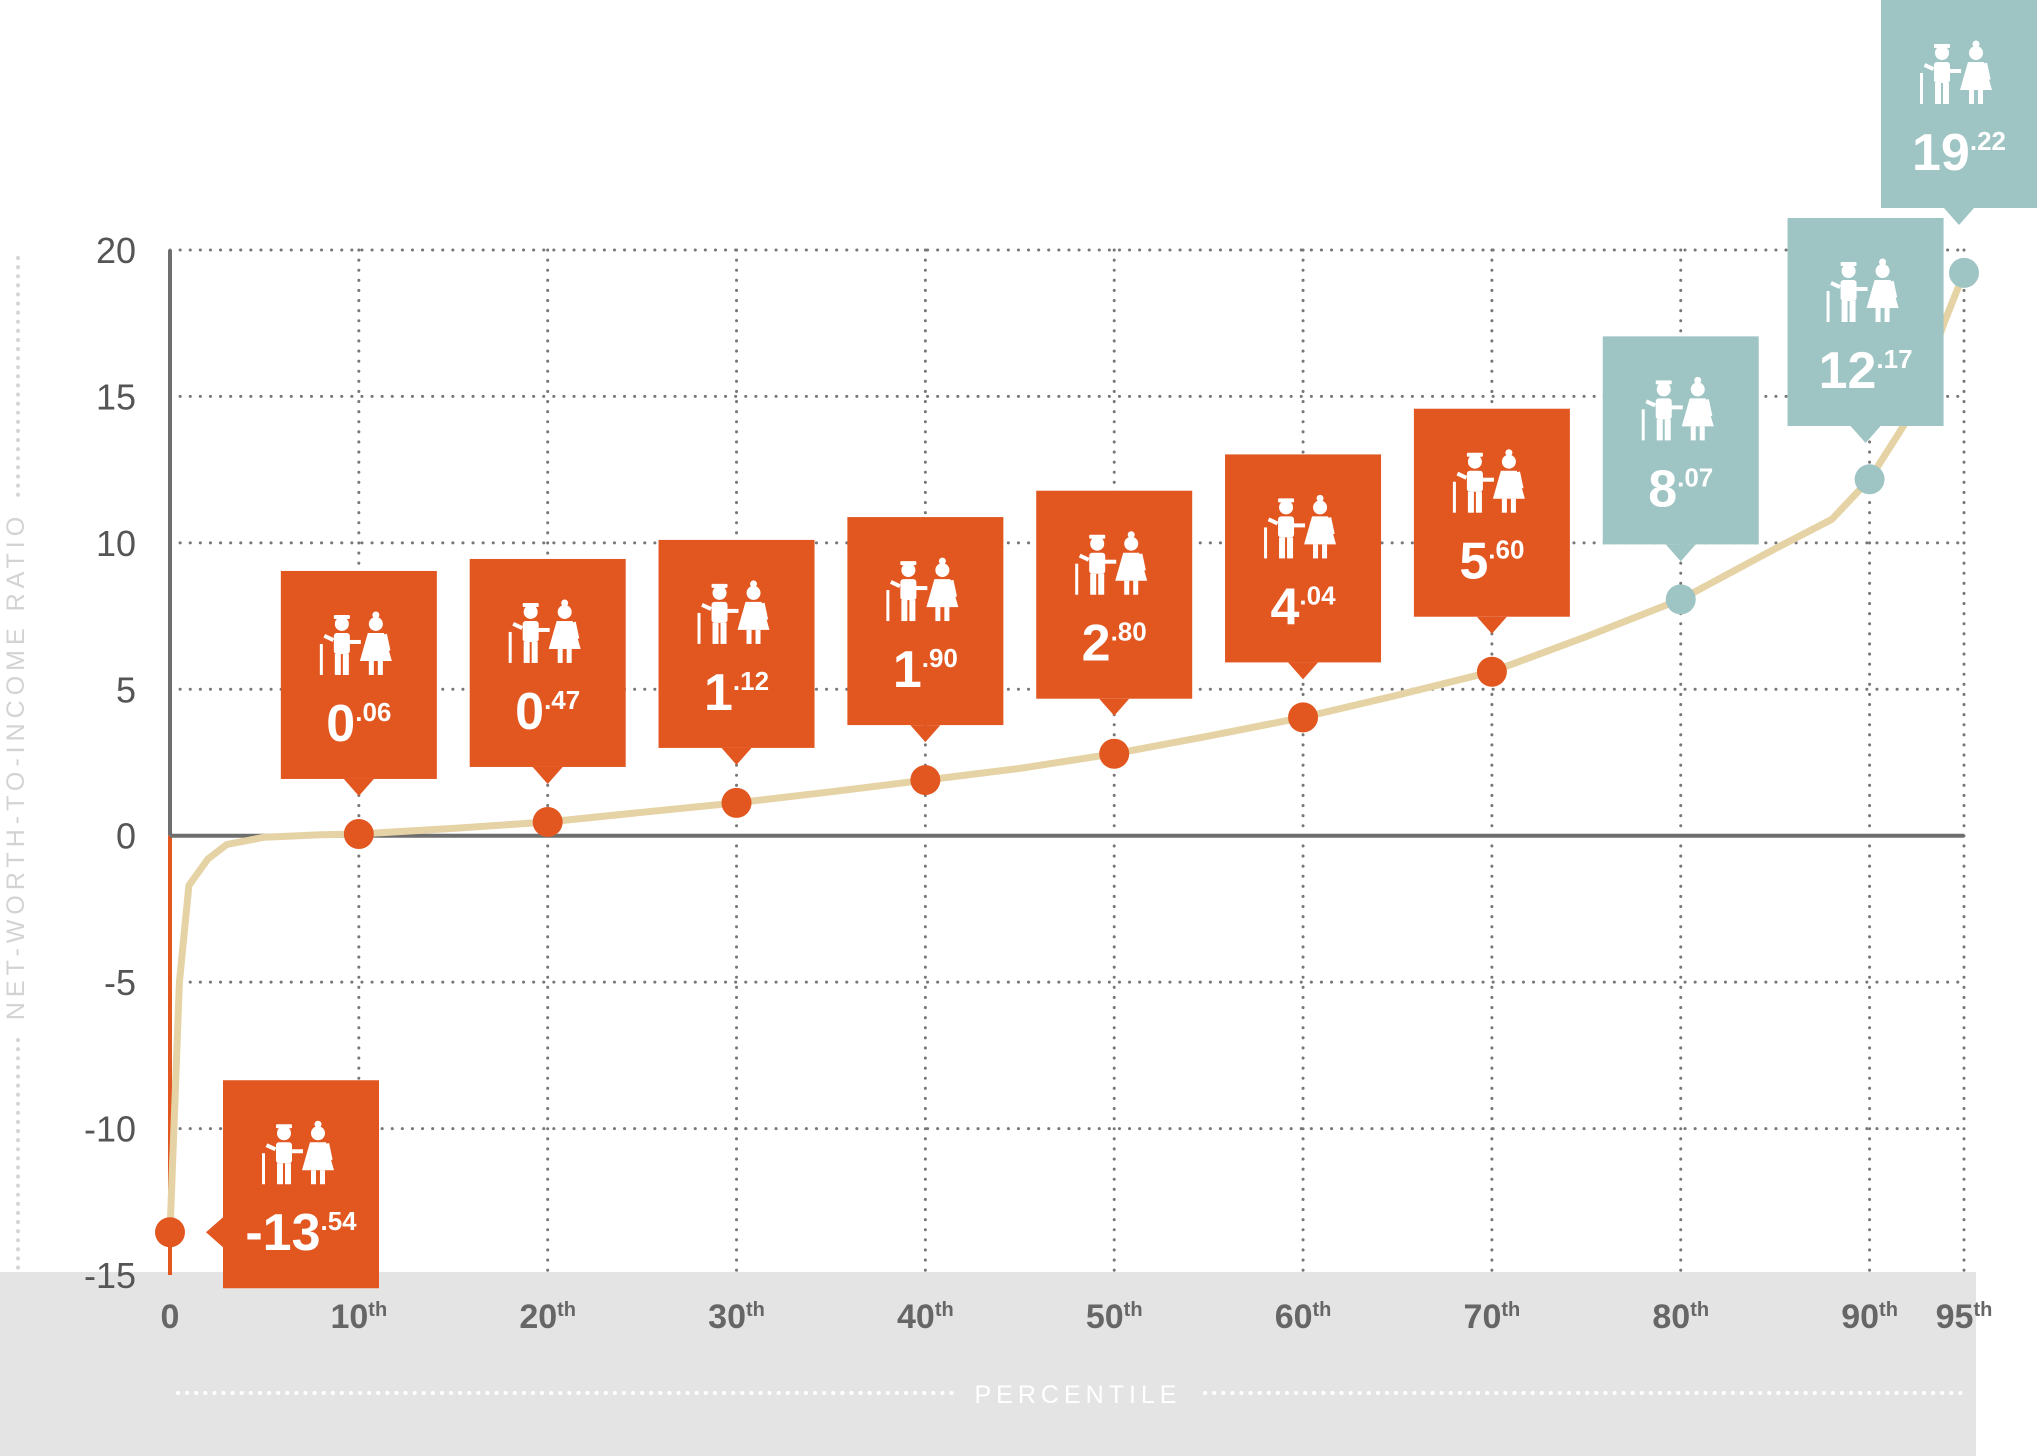  I want to click on y-tick-label: 5, so click(126, 689).